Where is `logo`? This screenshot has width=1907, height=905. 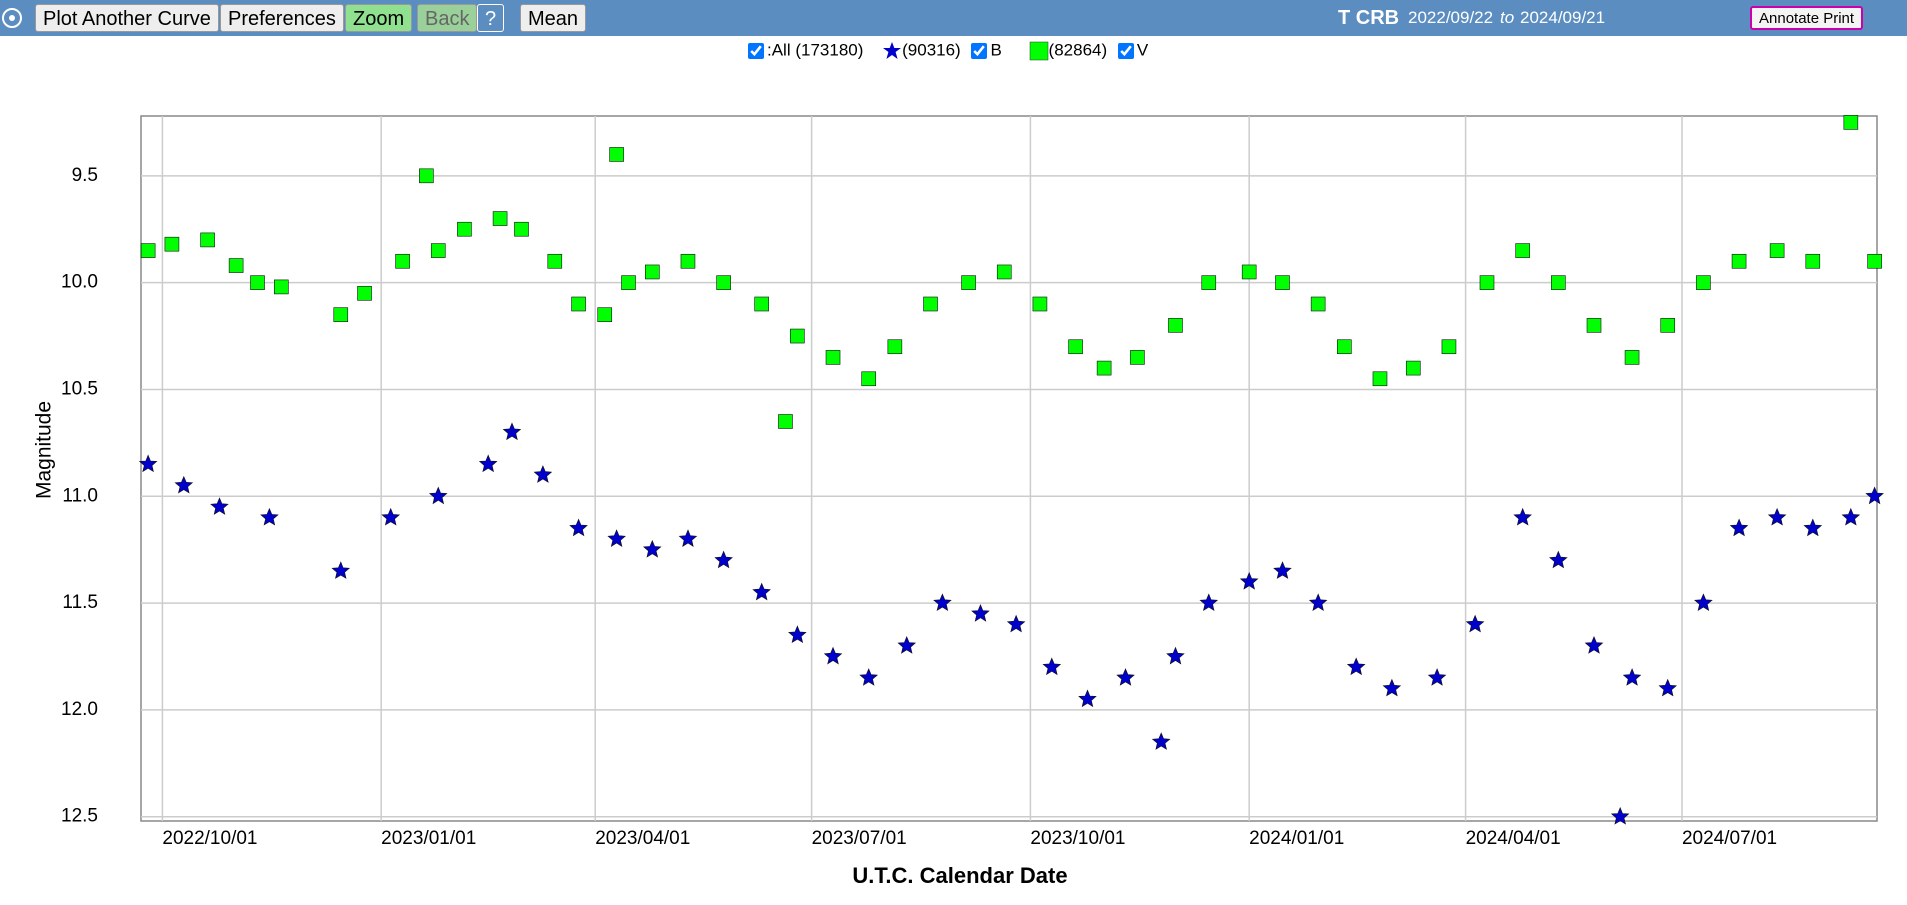
logo is located at coordinates (12, 18).